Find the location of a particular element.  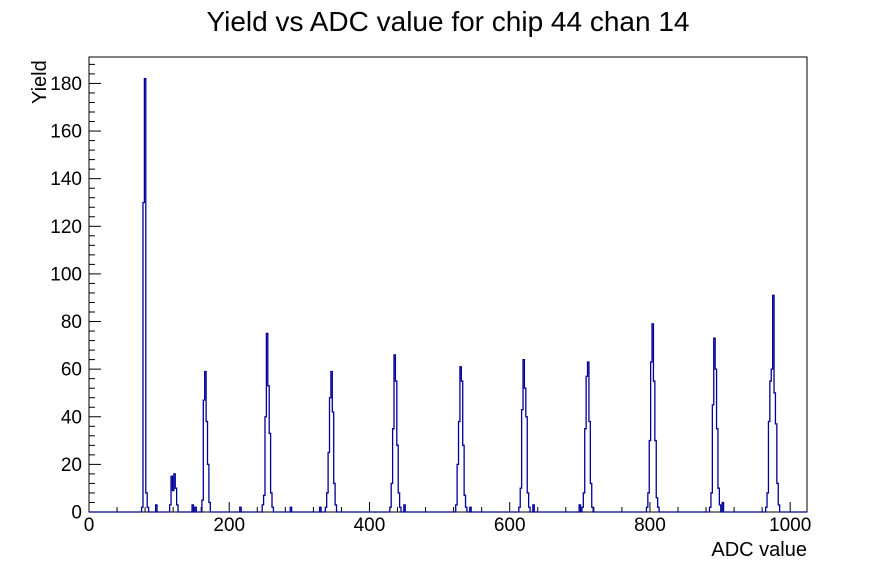

x-tick-label: 400 is located at coordinates (370, 525).